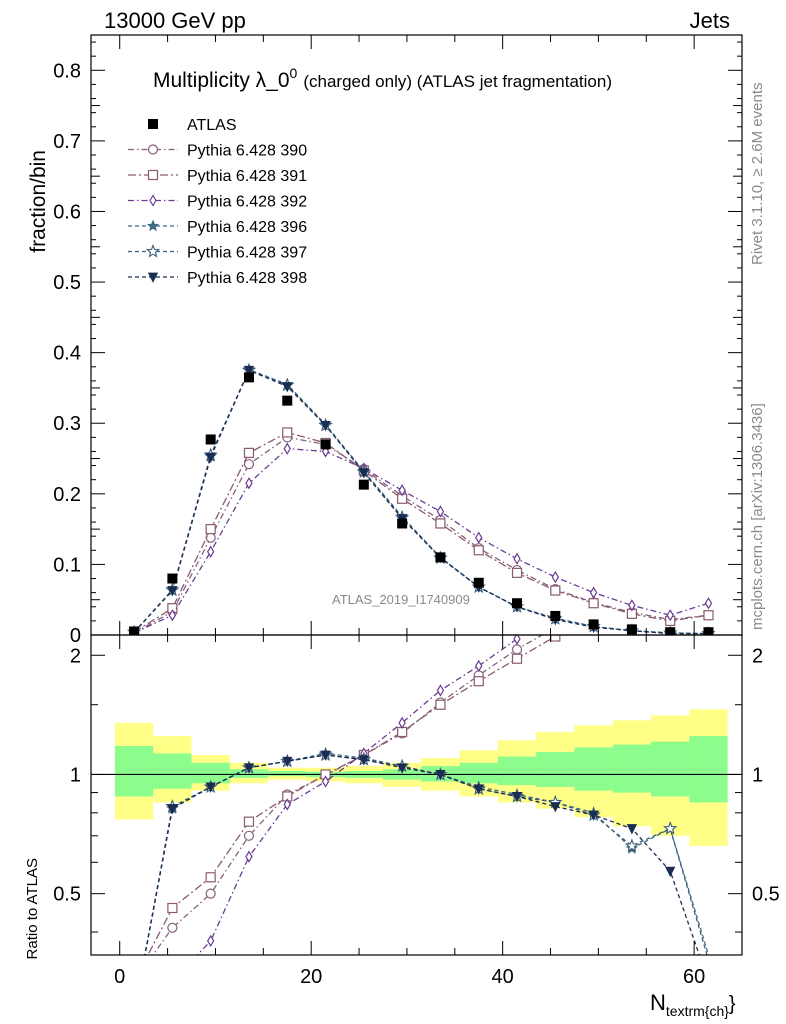  Describe the element at coordinates (75, 656) in the screenshot. I see `ratio-y-tick-label: 2` at that location.